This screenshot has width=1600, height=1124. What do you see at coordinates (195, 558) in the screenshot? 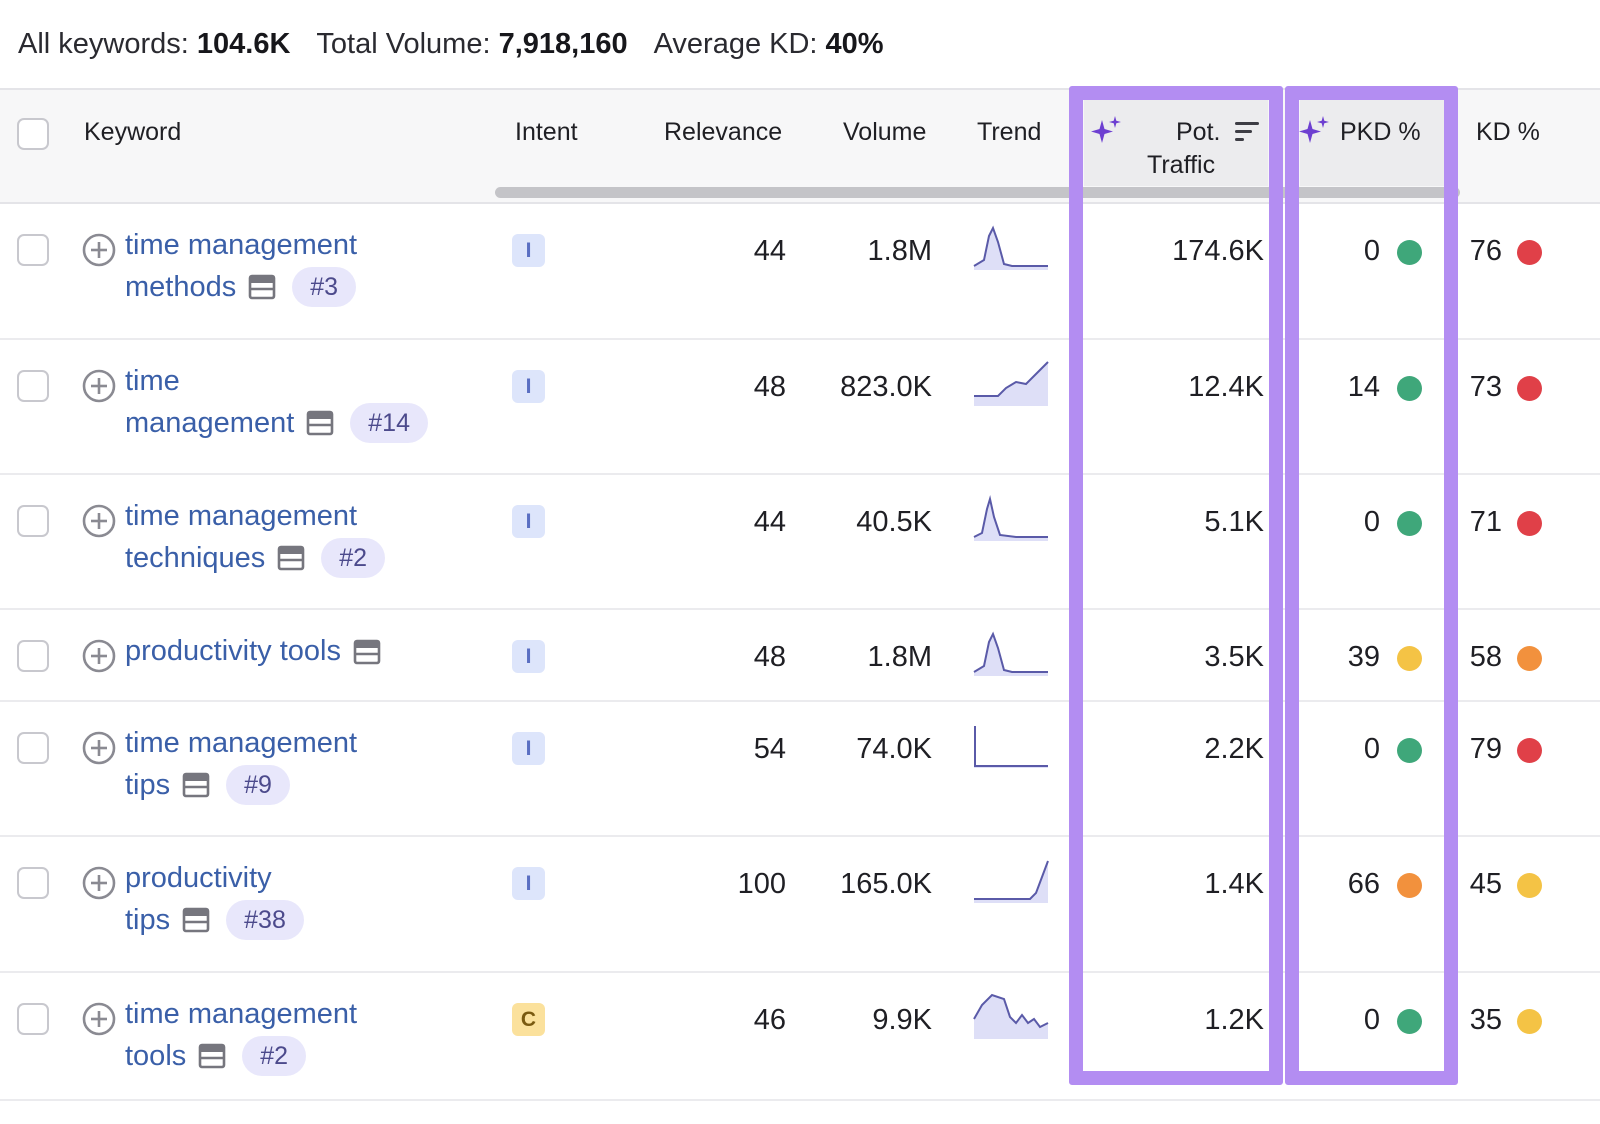
I see `keyword-text-continued: techniques` at bounding box center [195, 558].